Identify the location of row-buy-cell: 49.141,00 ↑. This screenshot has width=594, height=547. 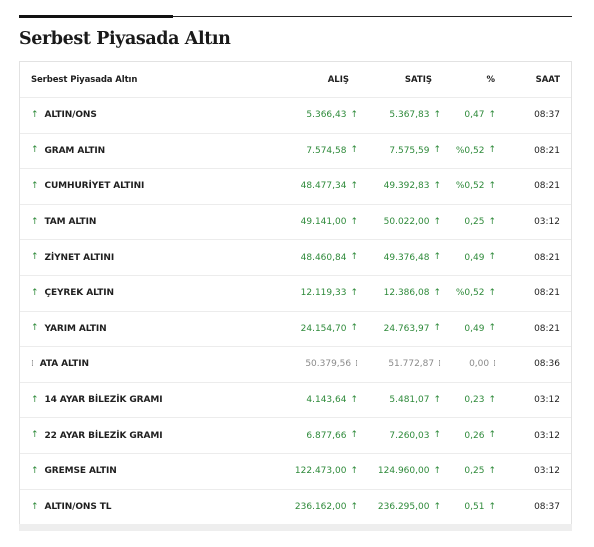
(329, 222).